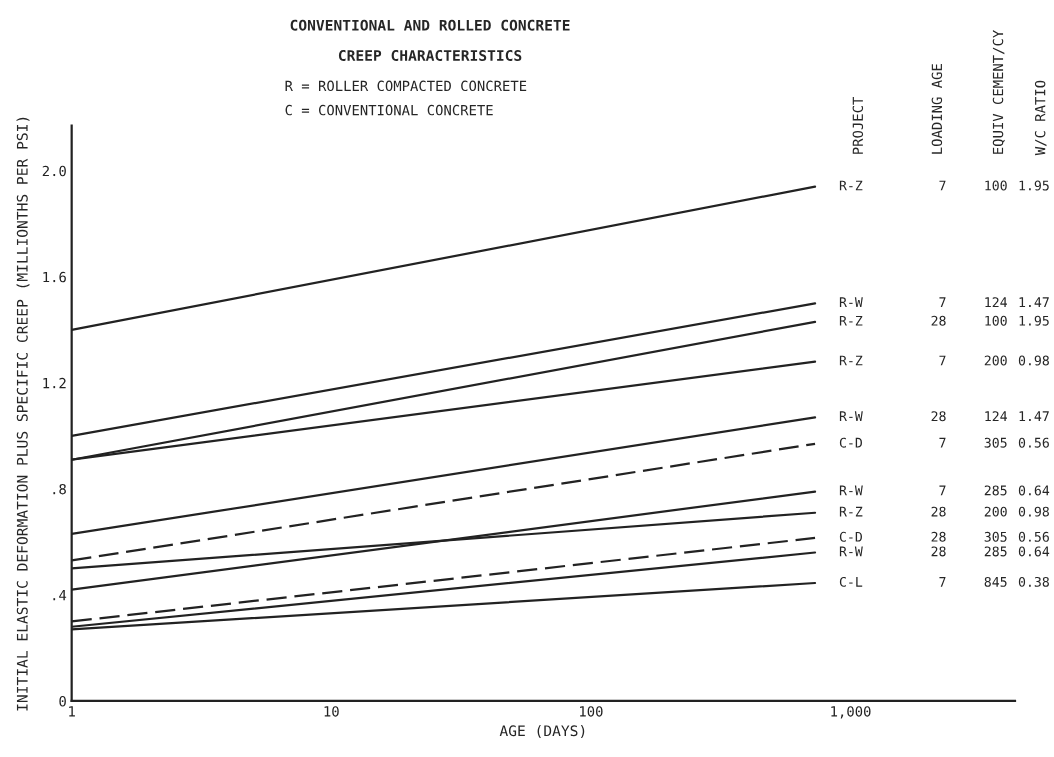  I want to click on y-tick-label: .4, so click(60, 595).